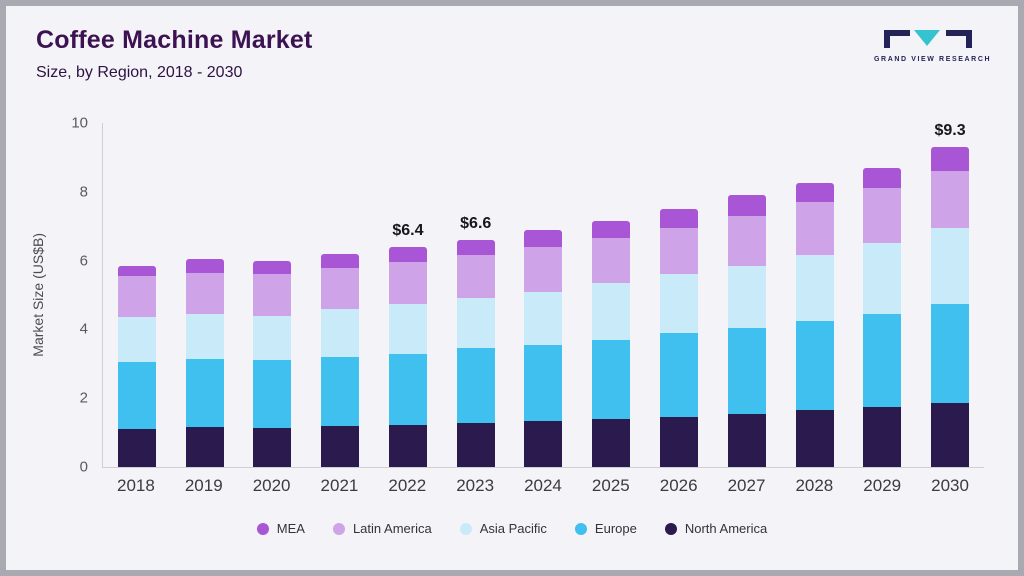 The height and width of the screenshot is (576, 1024). Describe the element at coordinates (271, 485) in the screenshot. I see `x-tick-label: 2020` at that location.